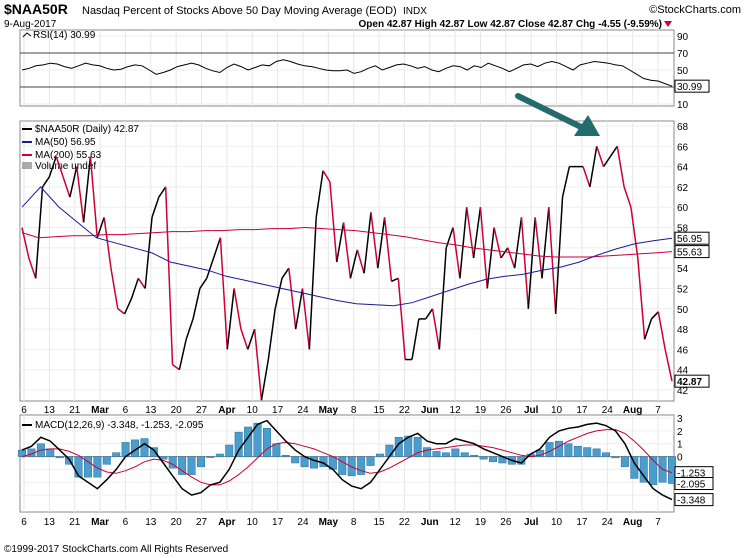 The image size is (745, 558). What do you see at coordinates (347, 68) in the screenshot?
I see `rsi-panel` at bounding box center [347, 68].